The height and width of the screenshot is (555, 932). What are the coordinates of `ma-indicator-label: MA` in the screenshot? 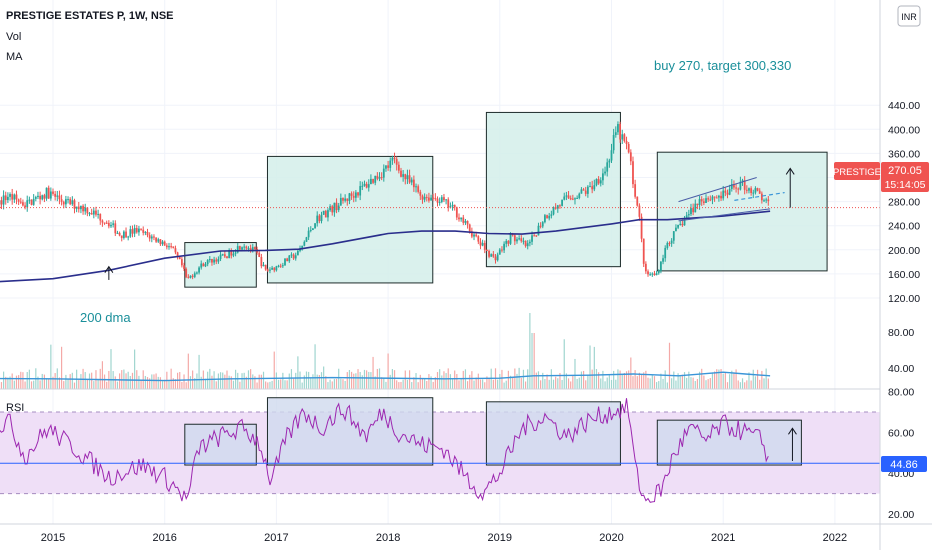 It's located at (14, 57).